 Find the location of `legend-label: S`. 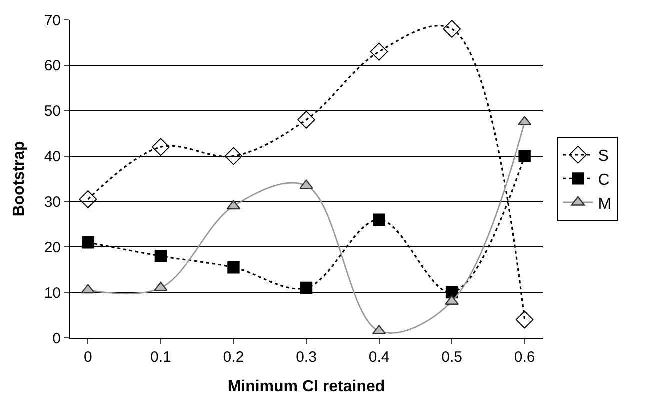

legend-label: S is located at coordinates (603, 157).